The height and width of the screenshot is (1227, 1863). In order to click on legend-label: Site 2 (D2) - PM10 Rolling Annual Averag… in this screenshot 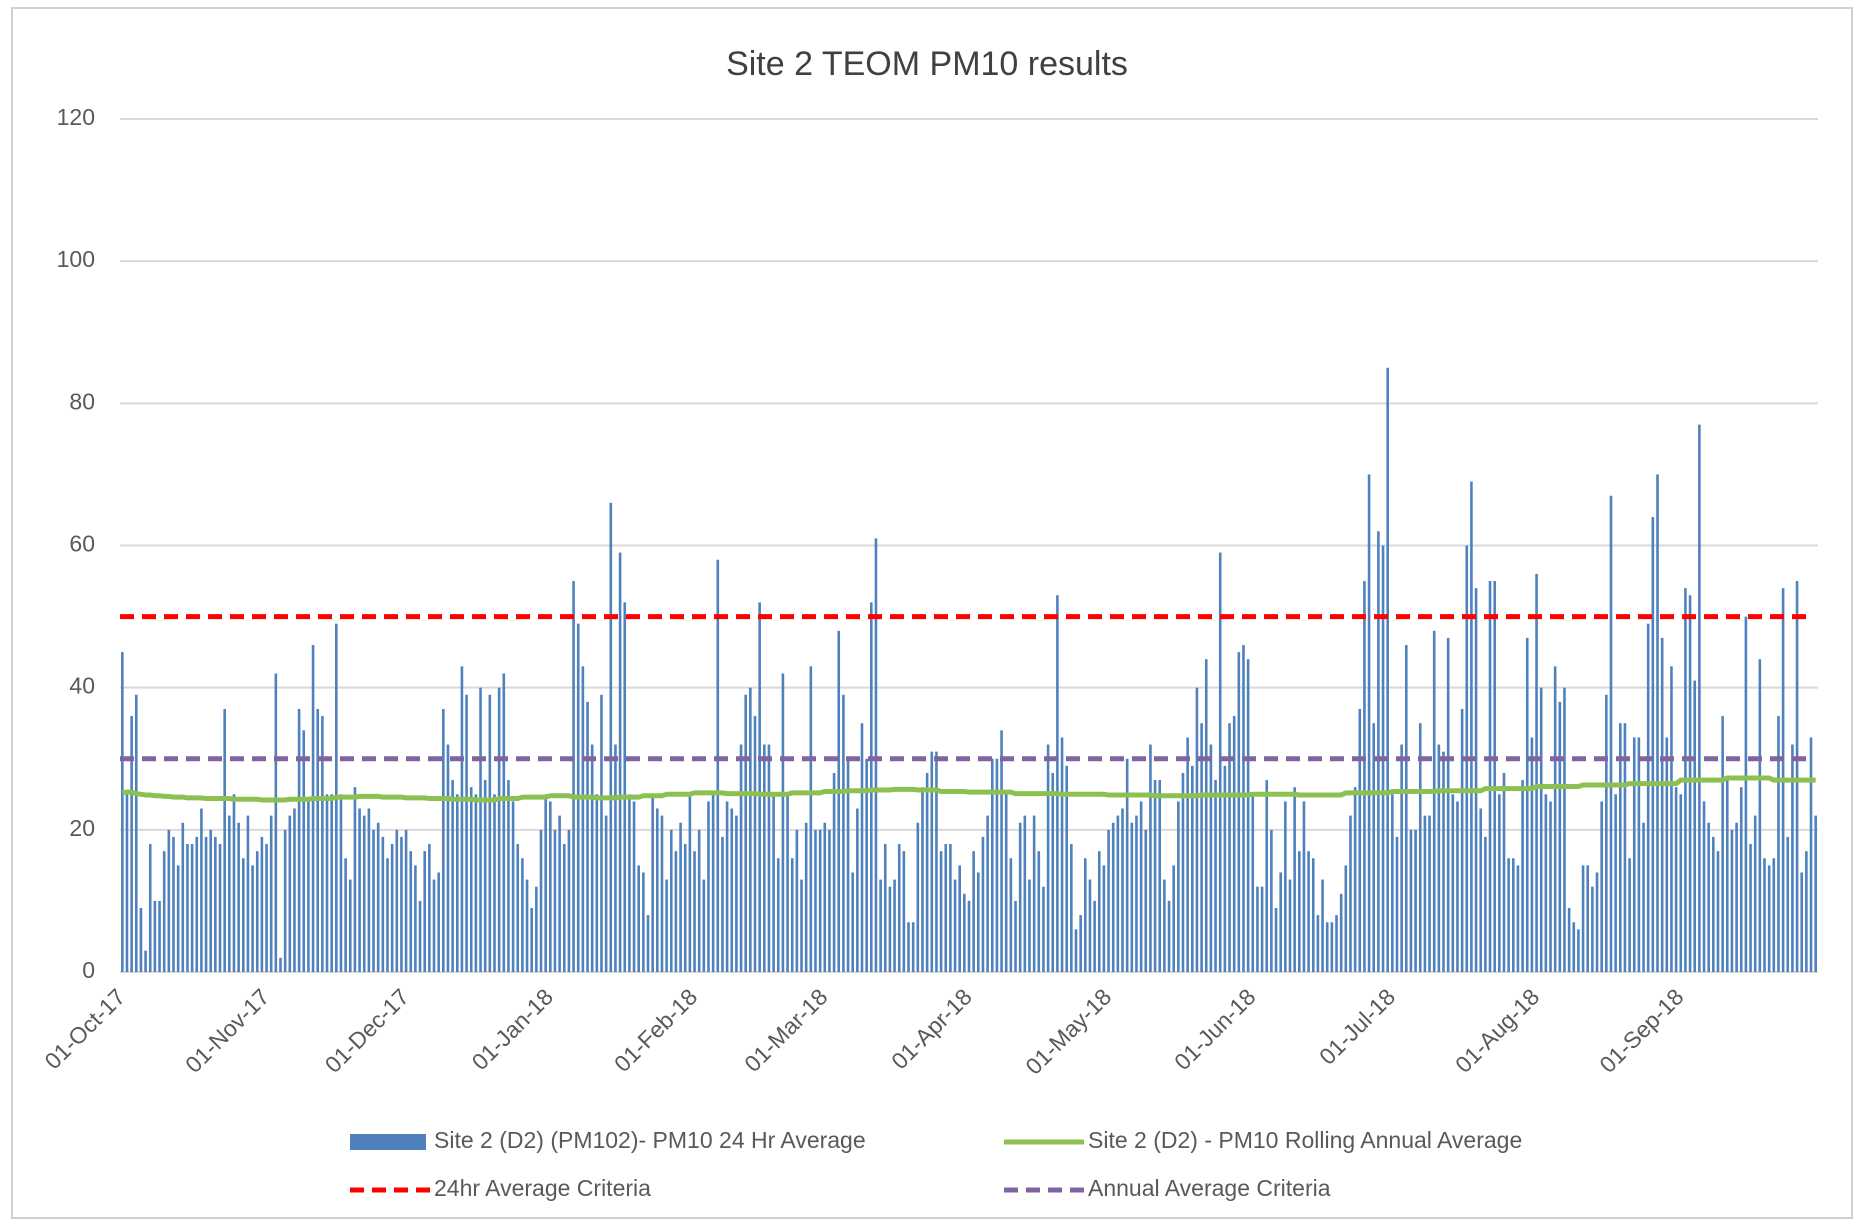, I will do `click(1305, 1140)`.